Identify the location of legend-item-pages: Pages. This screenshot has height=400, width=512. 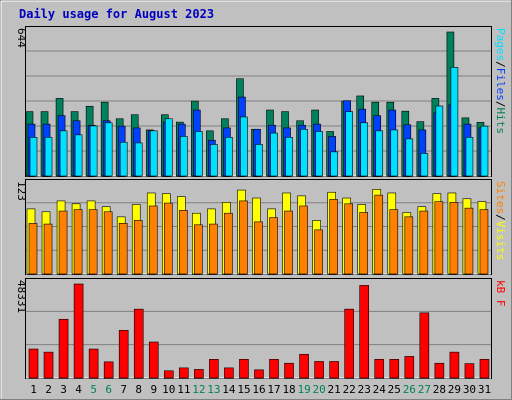
(500, 44).